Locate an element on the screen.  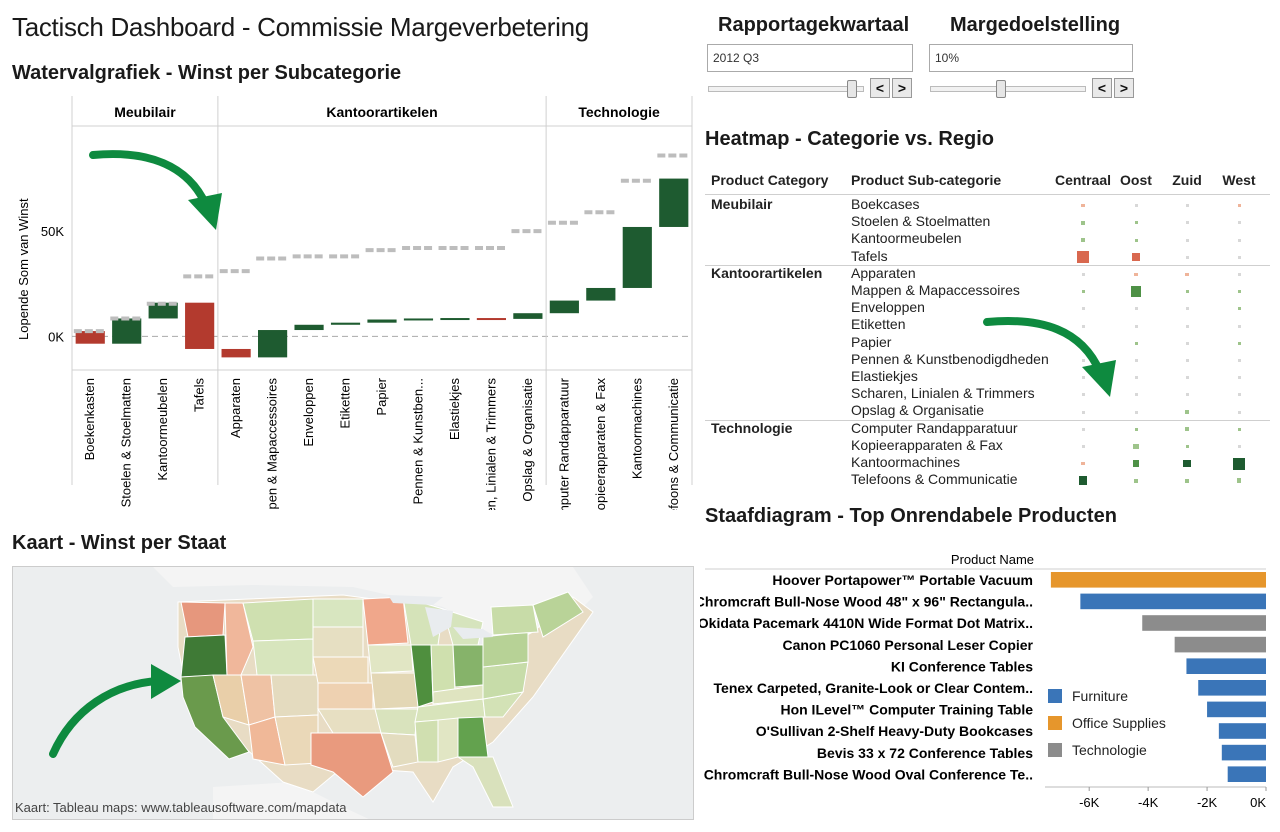
quarter-next-button: > is located at coordinates (902, 88).